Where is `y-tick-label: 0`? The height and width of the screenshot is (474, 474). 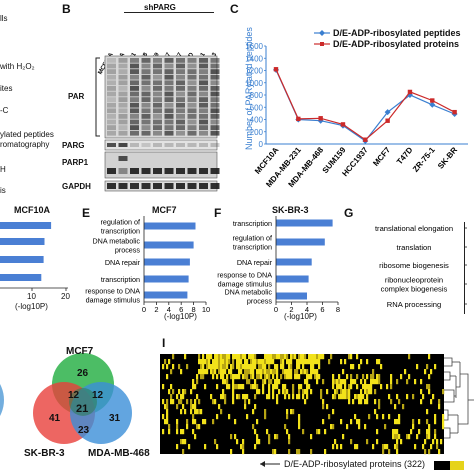
y-tick-label: 0 is located at coordinates (261, 144).